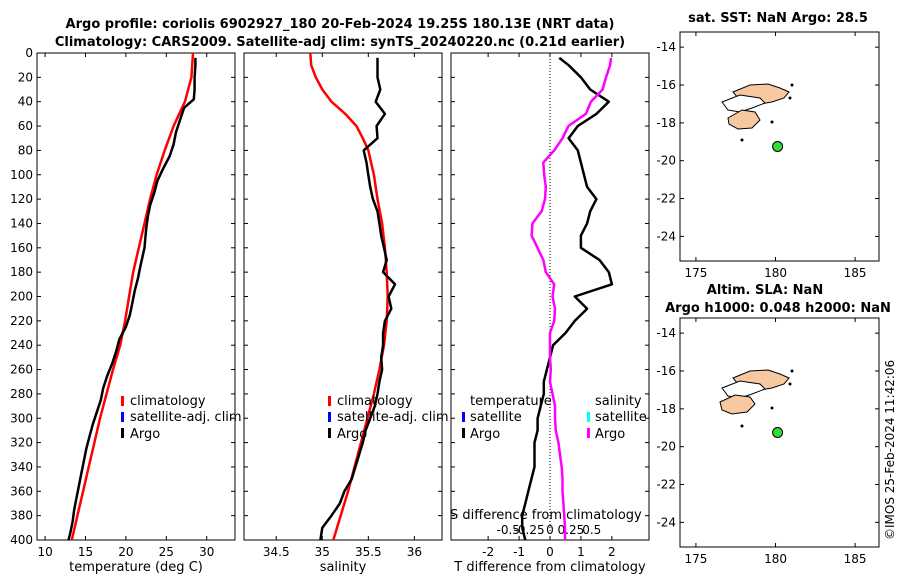 The width and height of the screenshot is (900, 580). What do you see at coordinates (744, 119) in the screenshot?
I see `south-island` at bounding box center [744, 119].